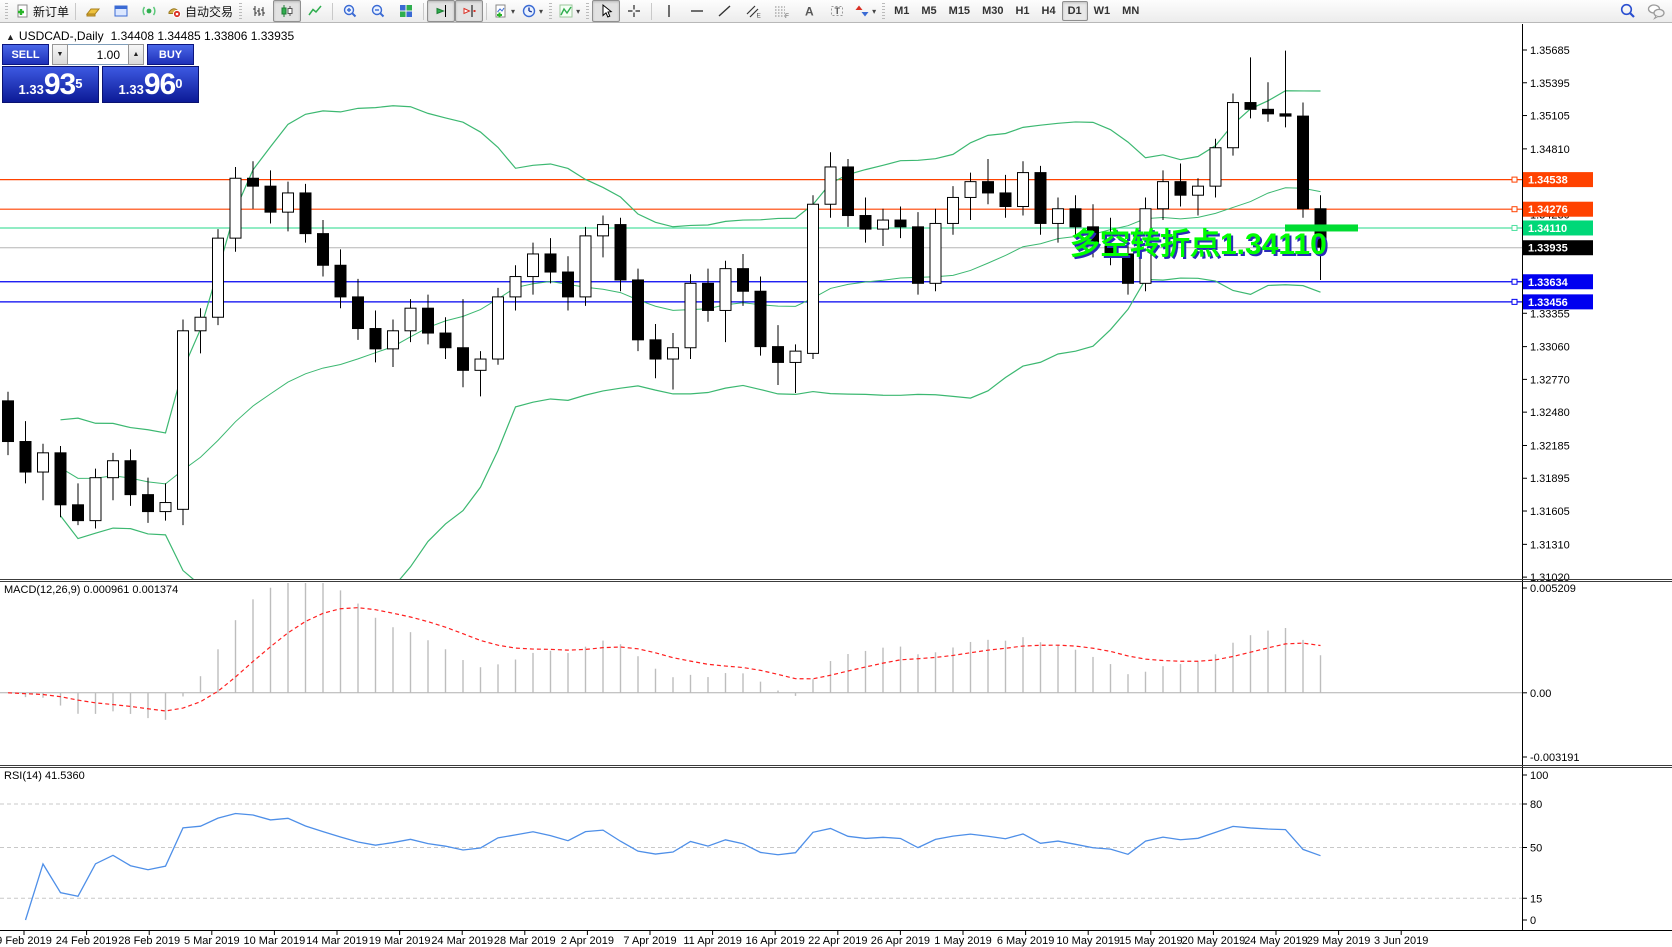 The width and height of the screenshot is (1672, 947). Describe the element at coordinates (787, 16) in the screenshot. I see `svg-text: F` at that location.